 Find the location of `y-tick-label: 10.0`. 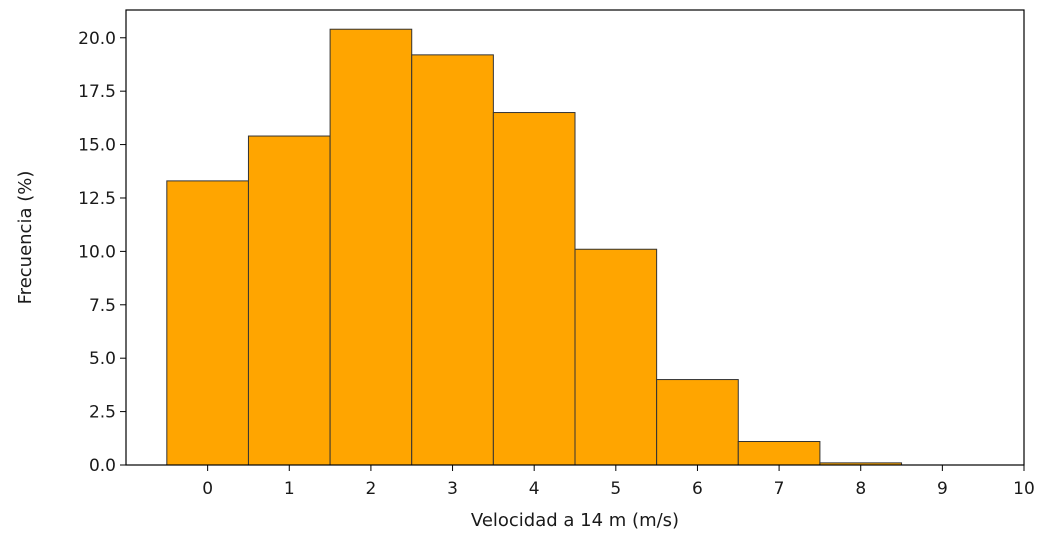

y-tick-label: 10.0 is located at coordinates (97, 252).